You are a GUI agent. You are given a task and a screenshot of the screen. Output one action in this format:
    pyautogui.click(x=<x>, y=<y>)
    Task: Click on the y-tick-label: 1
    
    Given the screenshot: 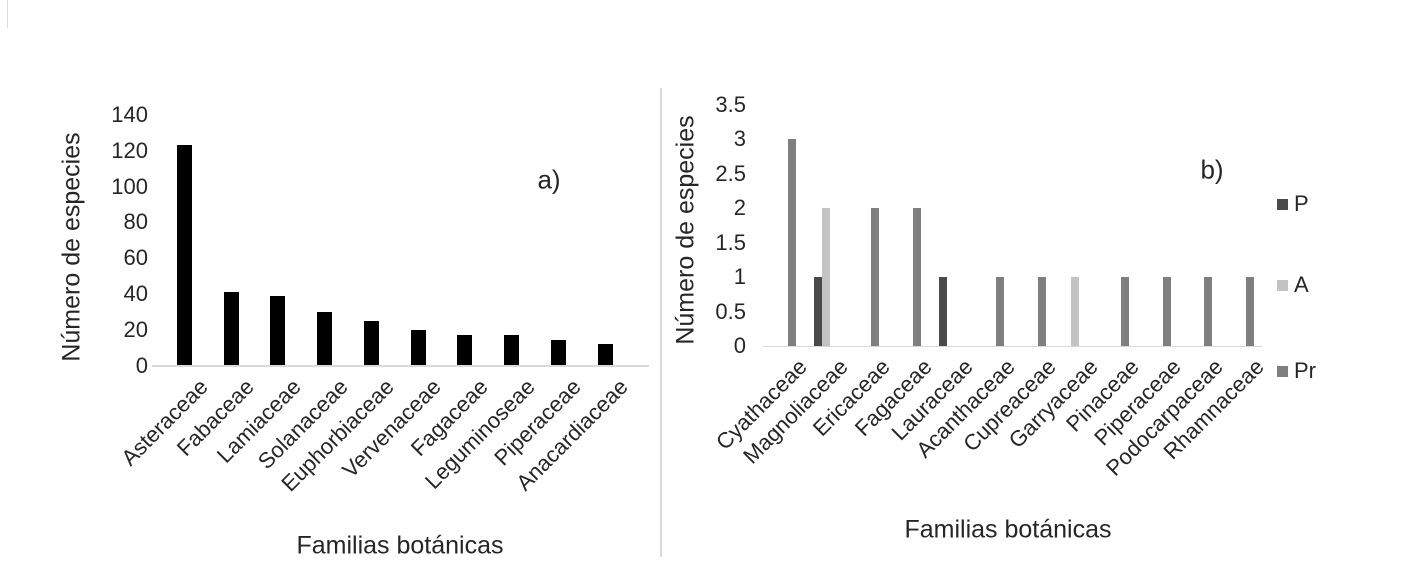 What is the action you would take?
    pyautogui.click(x=739, y=277)
    